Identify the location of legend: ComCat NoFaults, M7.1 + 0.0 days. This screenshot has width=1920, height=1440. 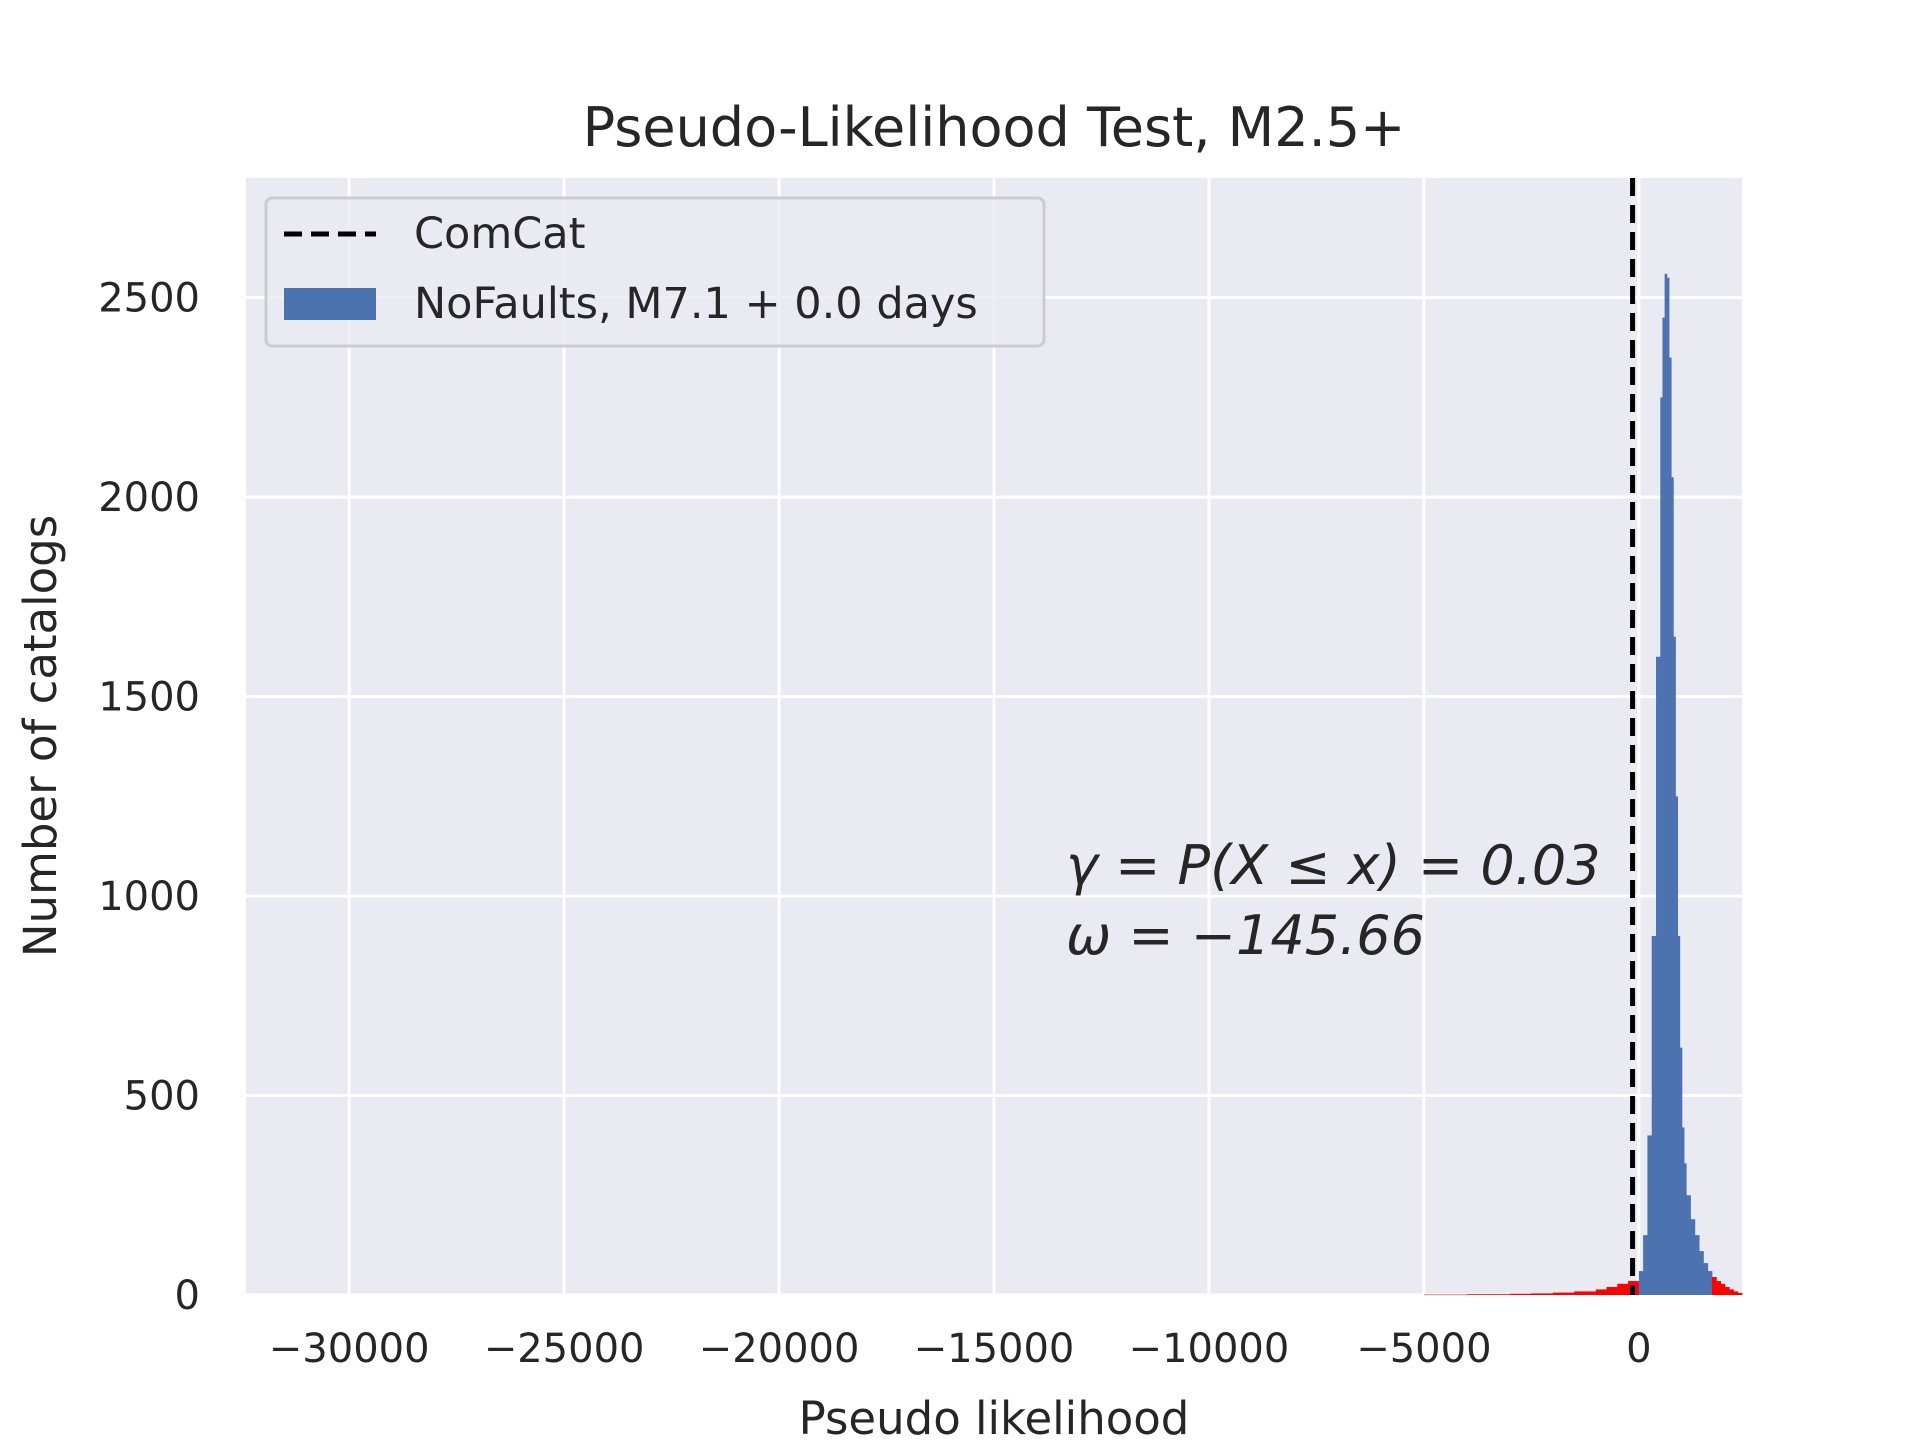
(655, 272).